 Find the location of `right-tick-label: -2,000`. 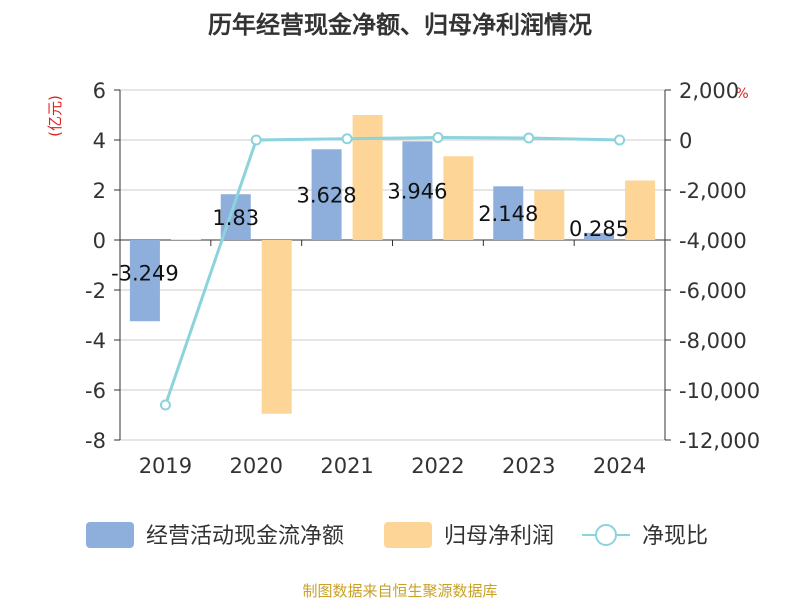

right-tick-label: -2,000 is located at coordinates (713, 191).